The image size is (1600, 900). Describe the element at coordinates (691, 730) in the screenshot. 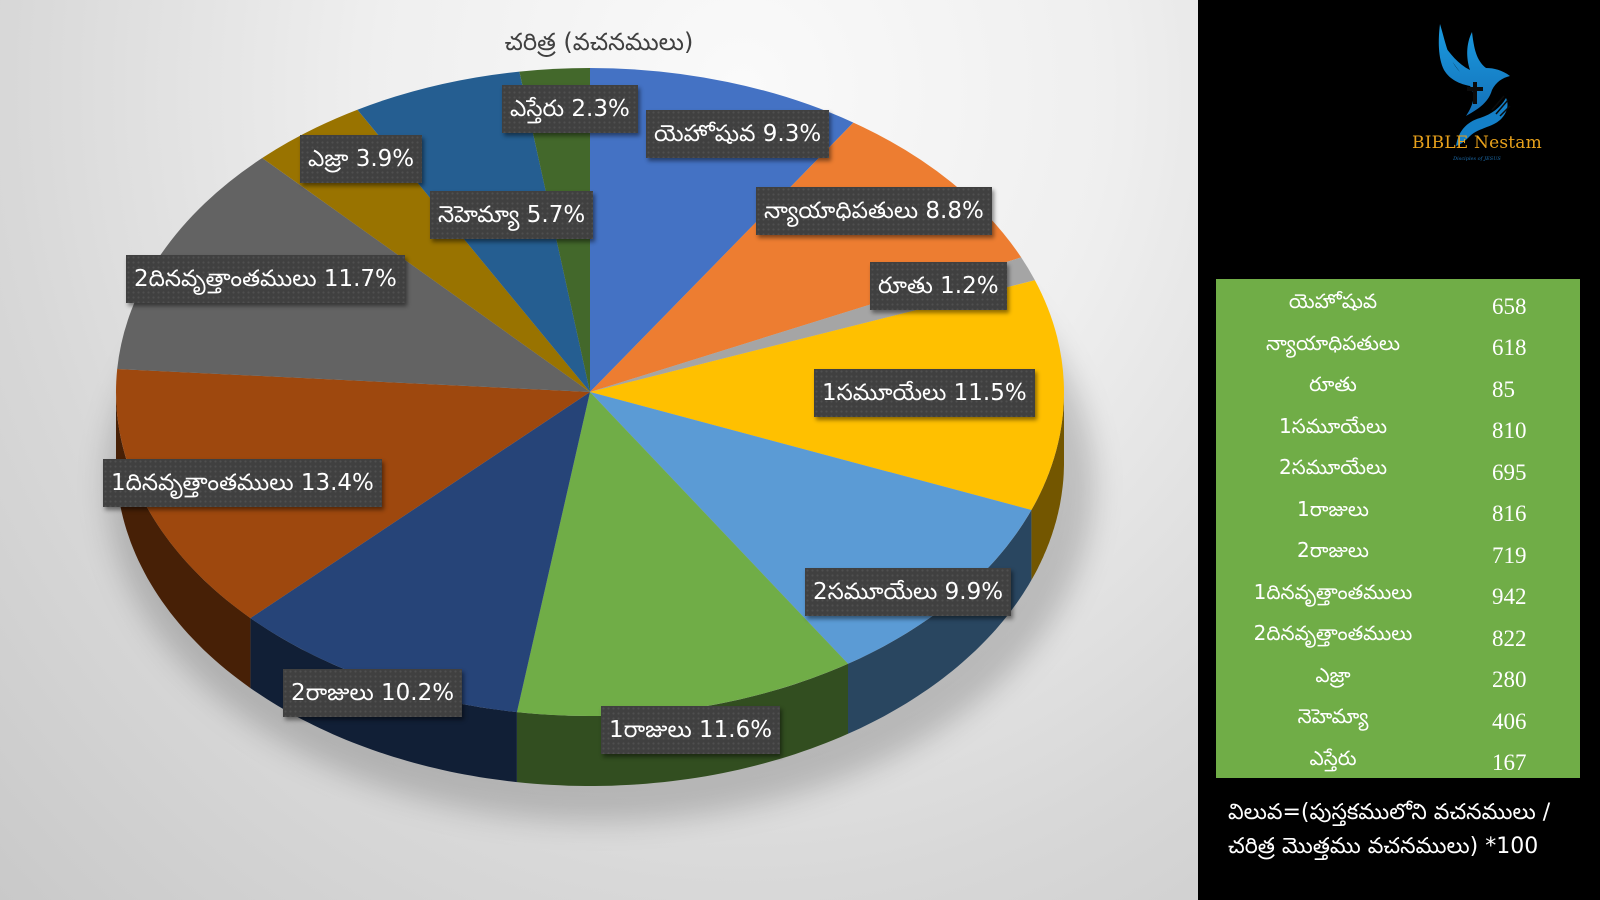

I see `data-label: 1రాజులు 11.6%` at that location.